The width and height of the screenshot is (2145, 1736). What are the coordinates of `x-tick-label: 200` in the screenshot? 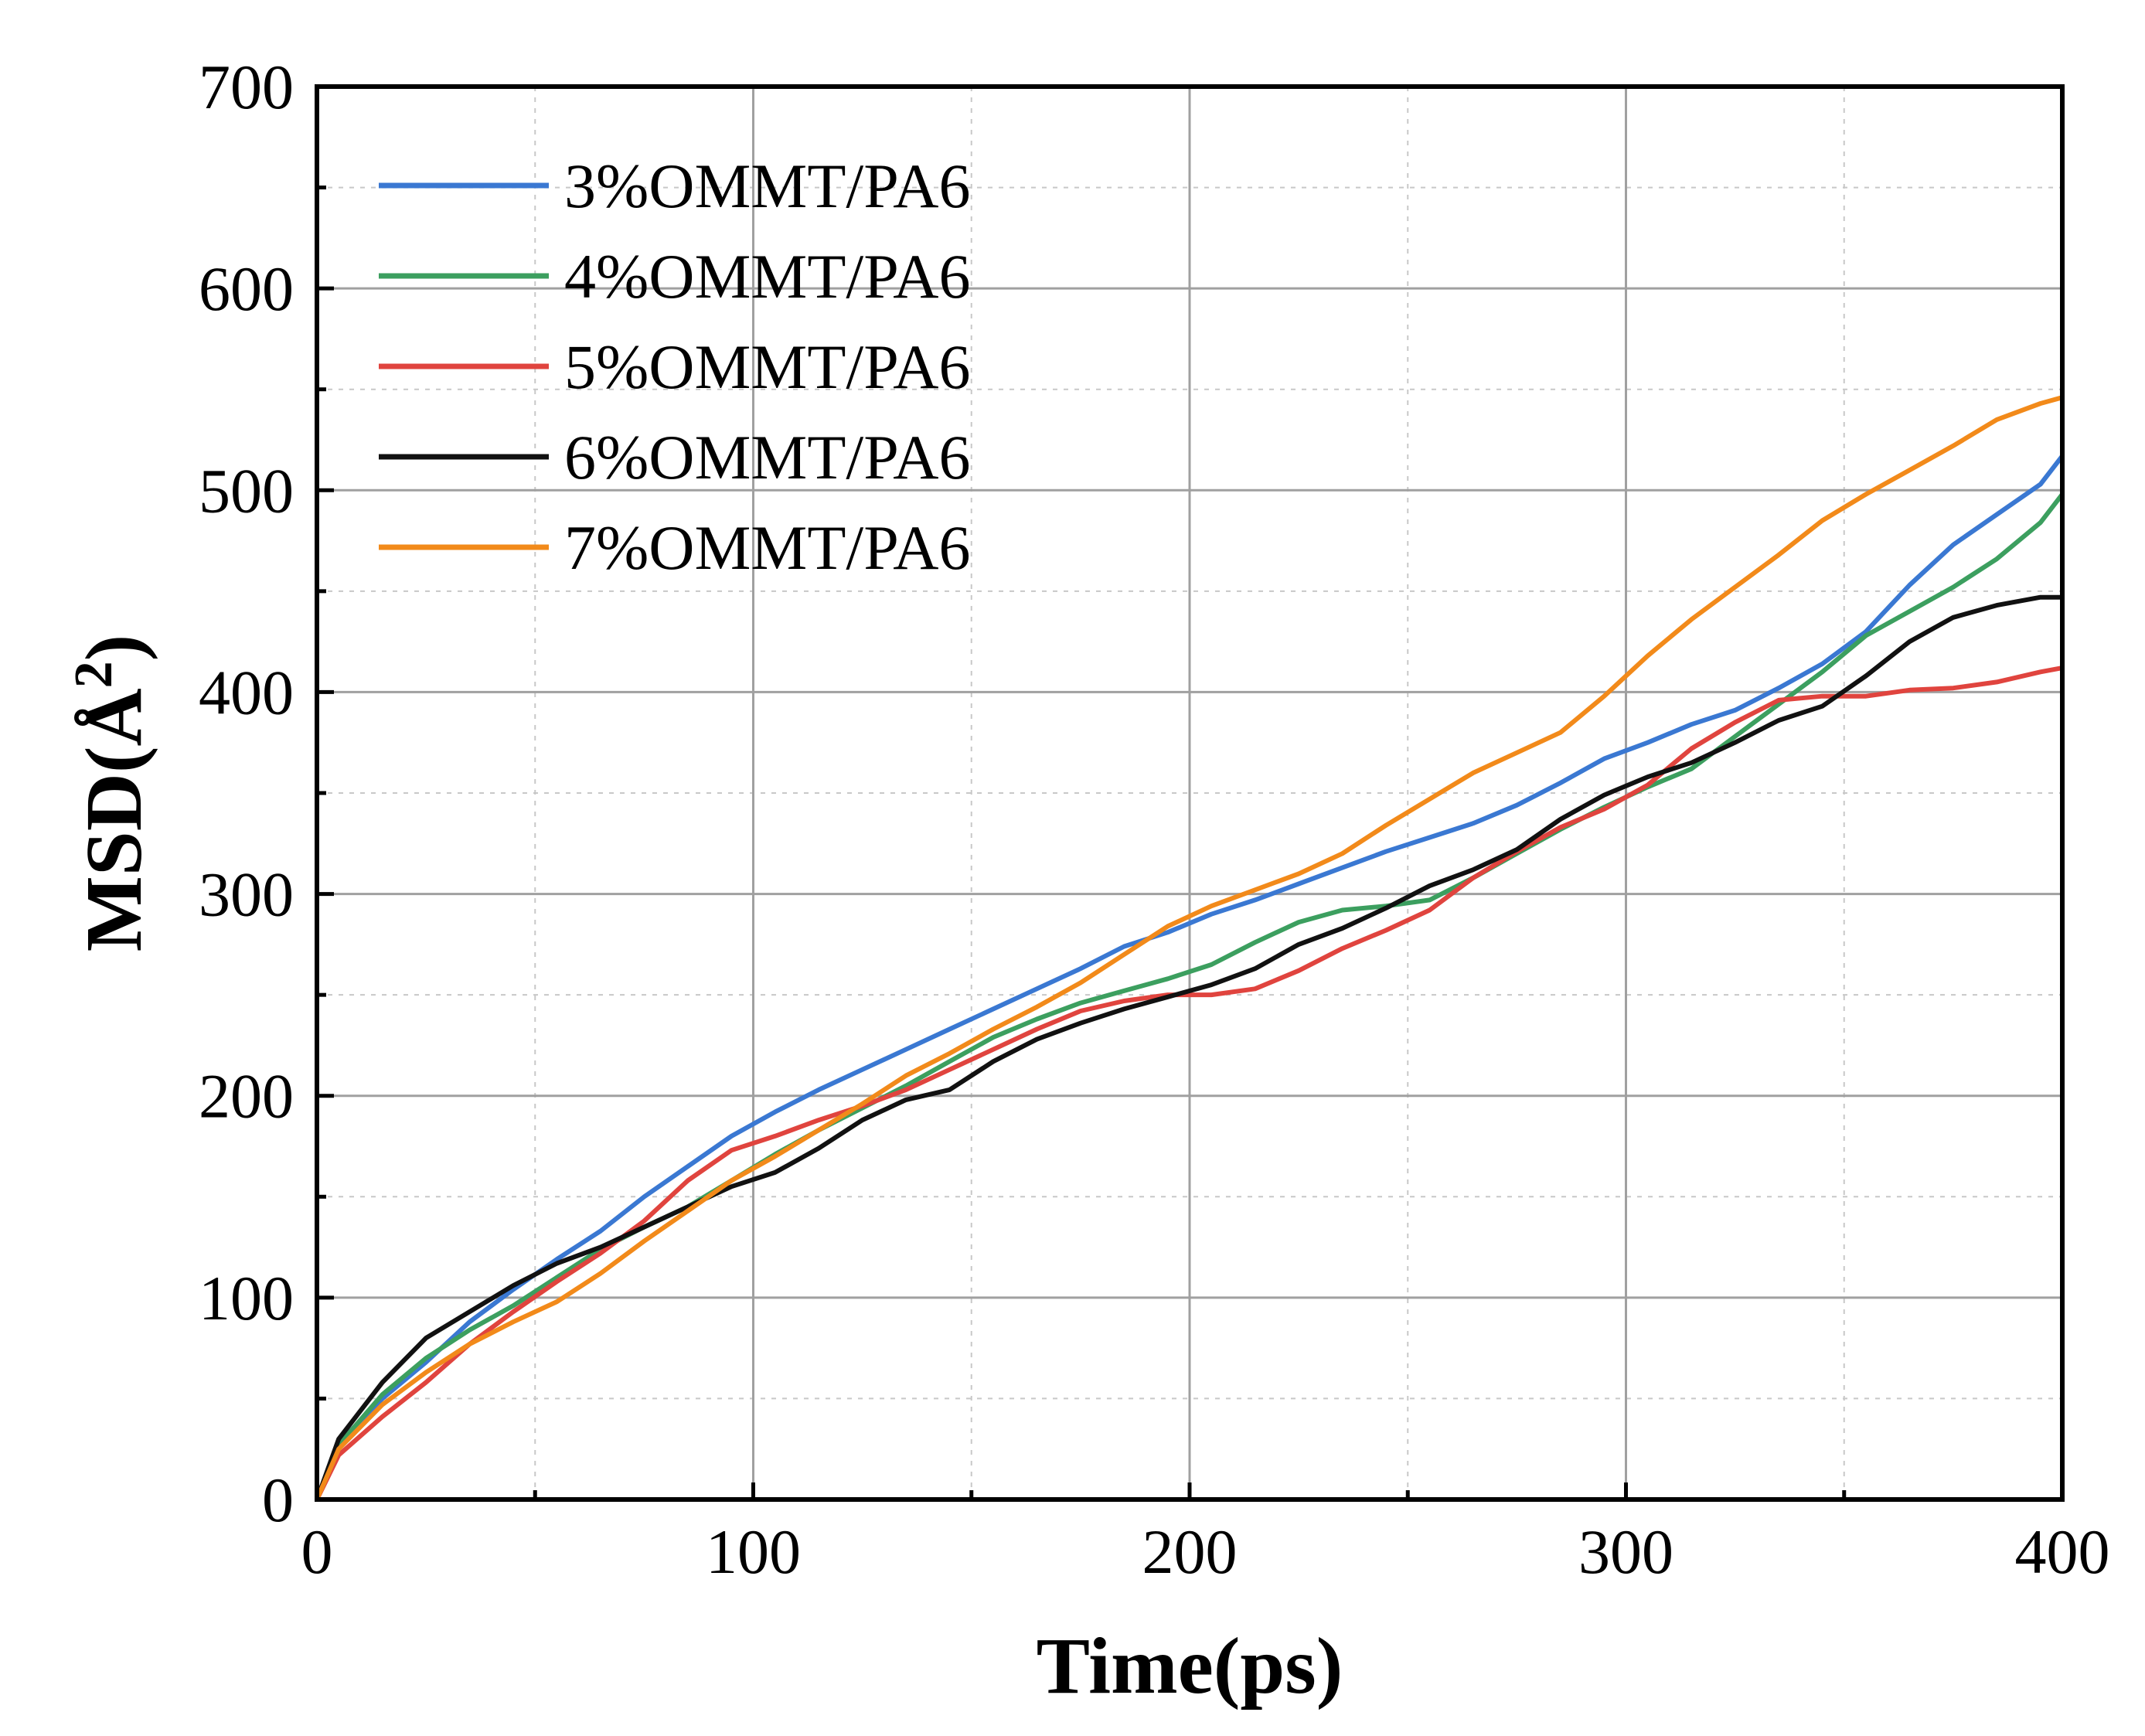 It's located at (1190, 1552).